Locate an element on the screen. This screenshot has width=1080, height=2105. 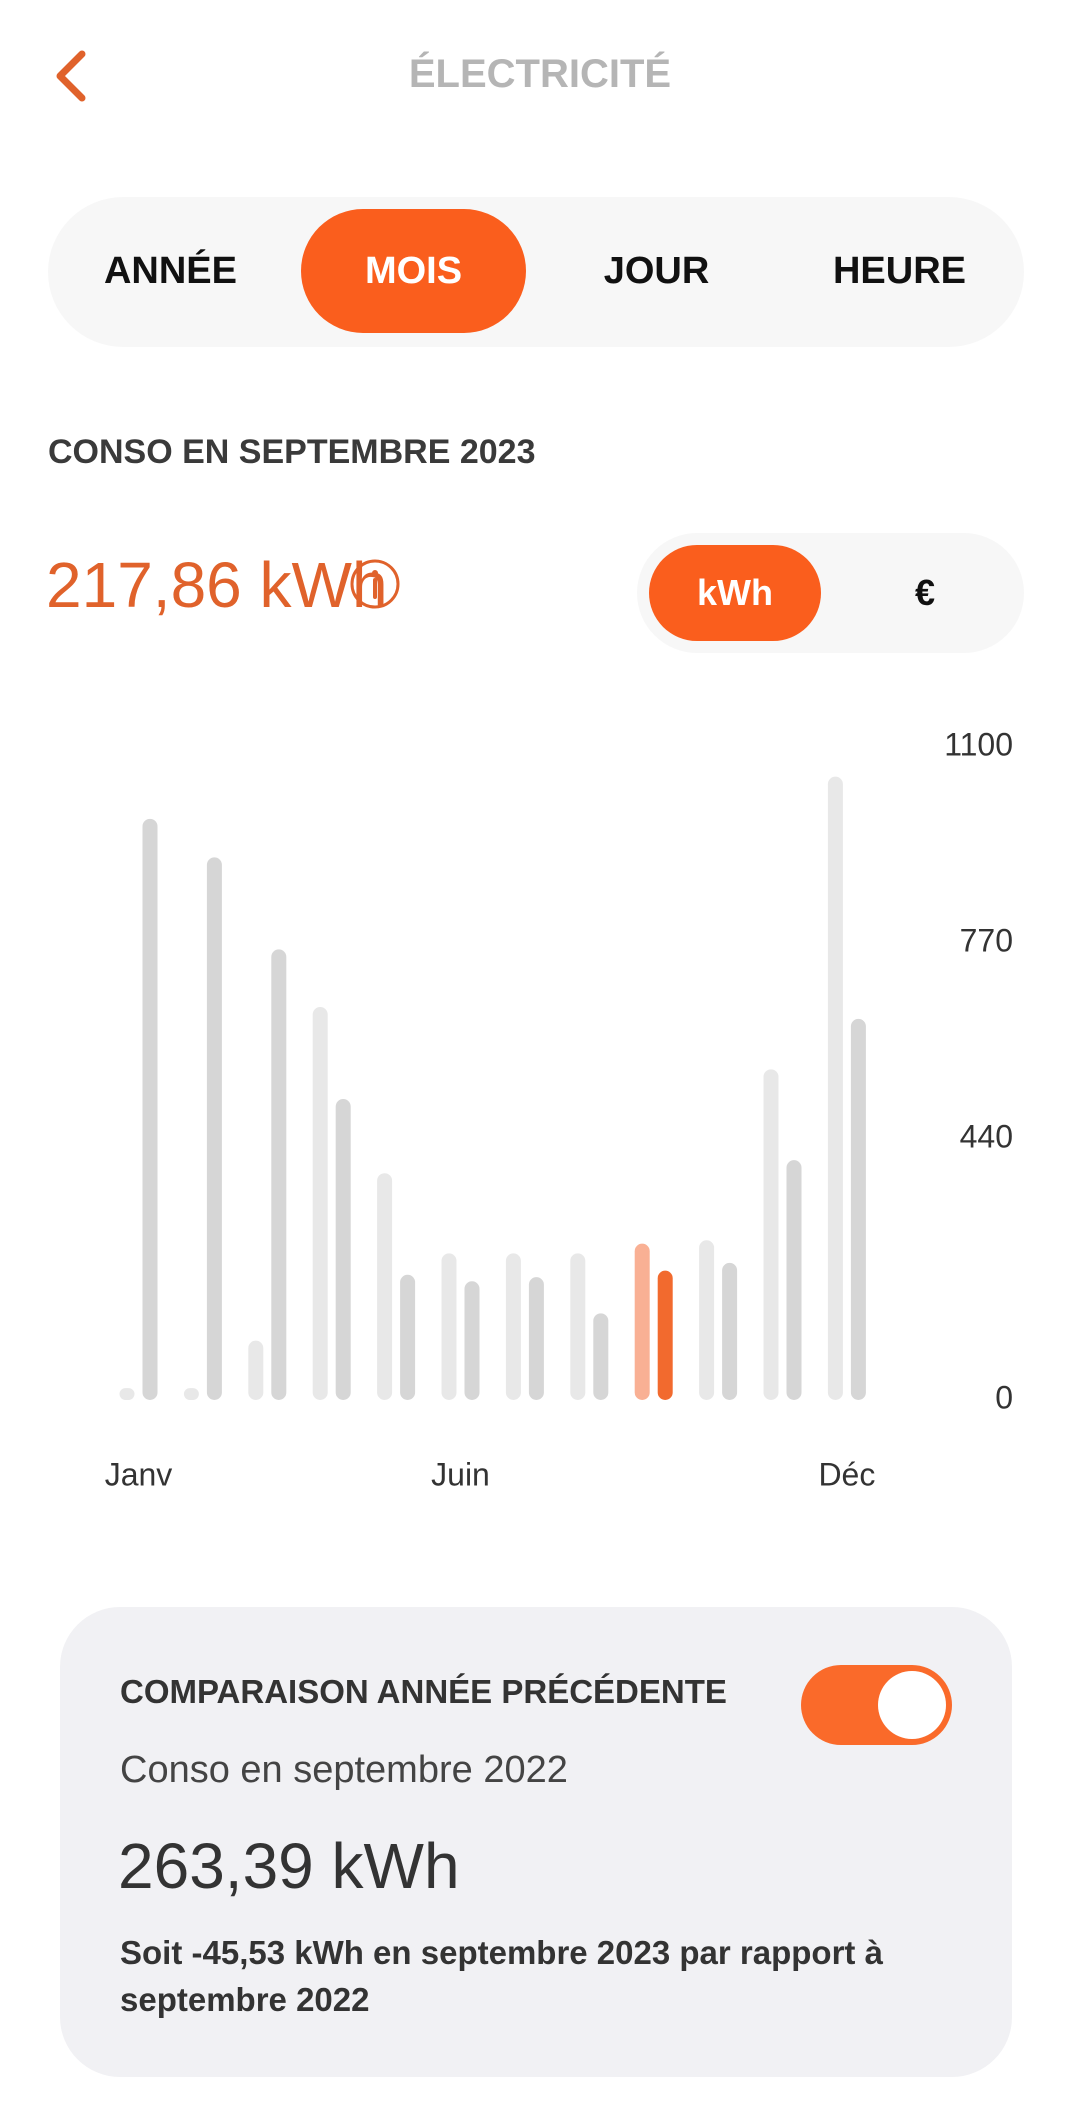
tab: HEURE is located at coordinates (899, 271).